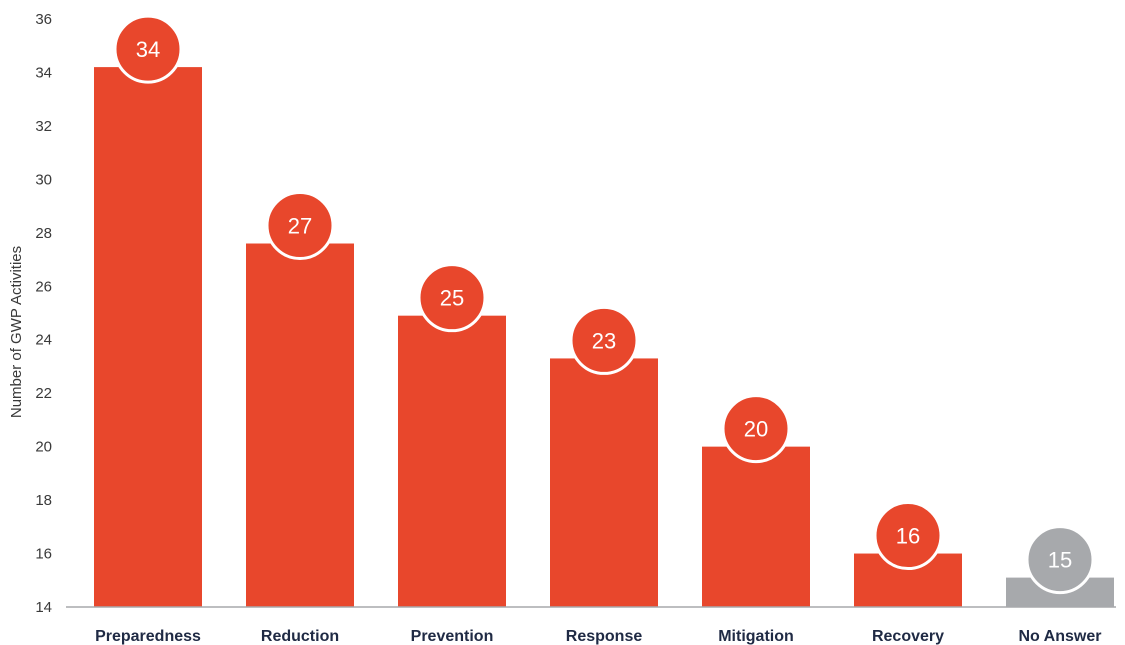  Describe the element at coordinates (756, 526) in the screenshot. I see `bar-mitigation` at that location.